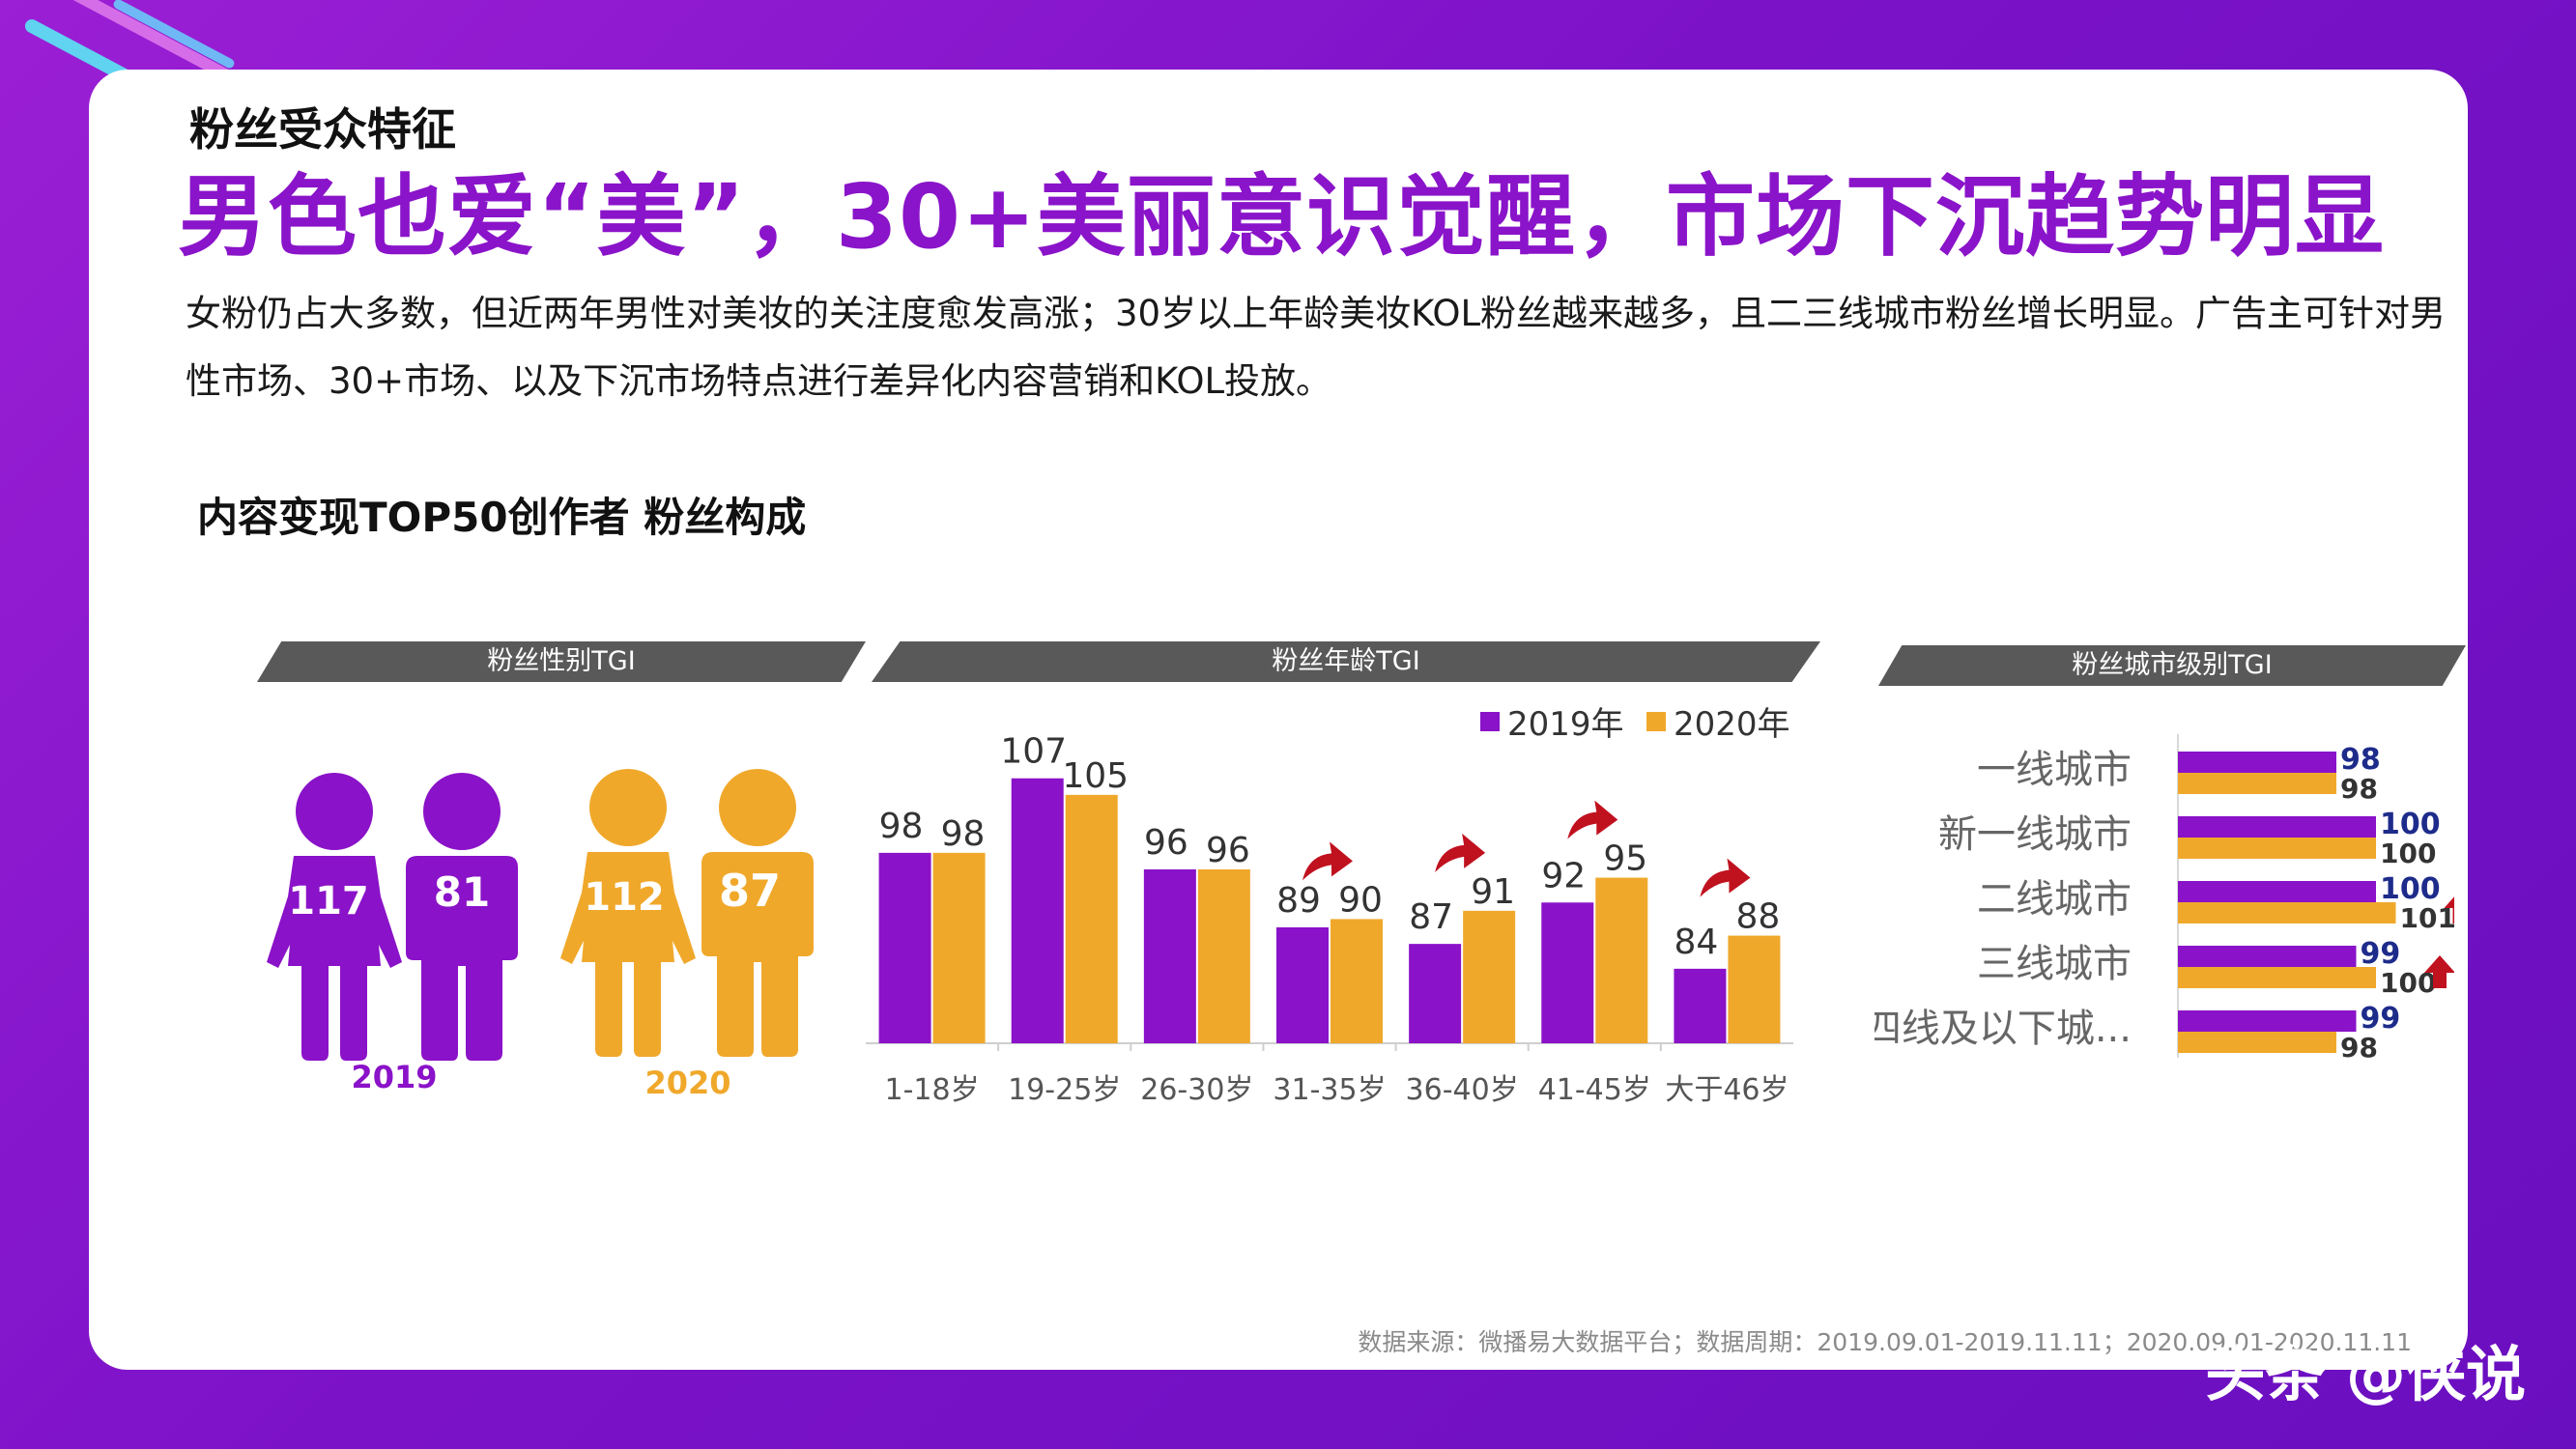 Image resolution: width=2576 pixels, height=1449 pixels. I want to click on gender-value-male-2020: 87, so click(750, 891).